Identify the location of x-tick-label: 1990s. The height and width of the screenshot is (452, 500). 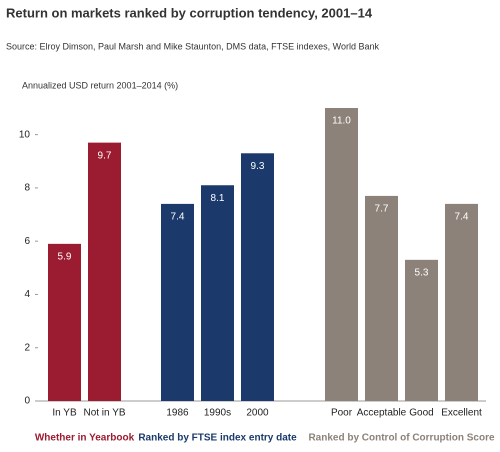
(217, 413).